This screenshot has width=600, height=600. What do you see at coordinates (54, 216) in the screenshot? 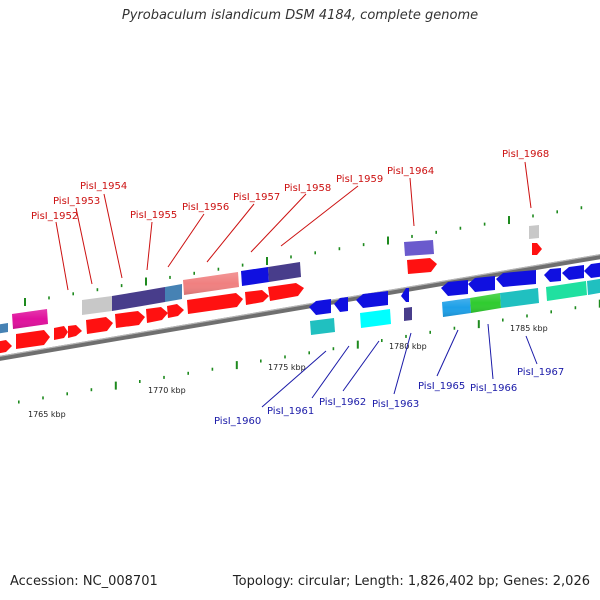
I see `gene-label: PisI_1952` at bounding box center [54, 216].